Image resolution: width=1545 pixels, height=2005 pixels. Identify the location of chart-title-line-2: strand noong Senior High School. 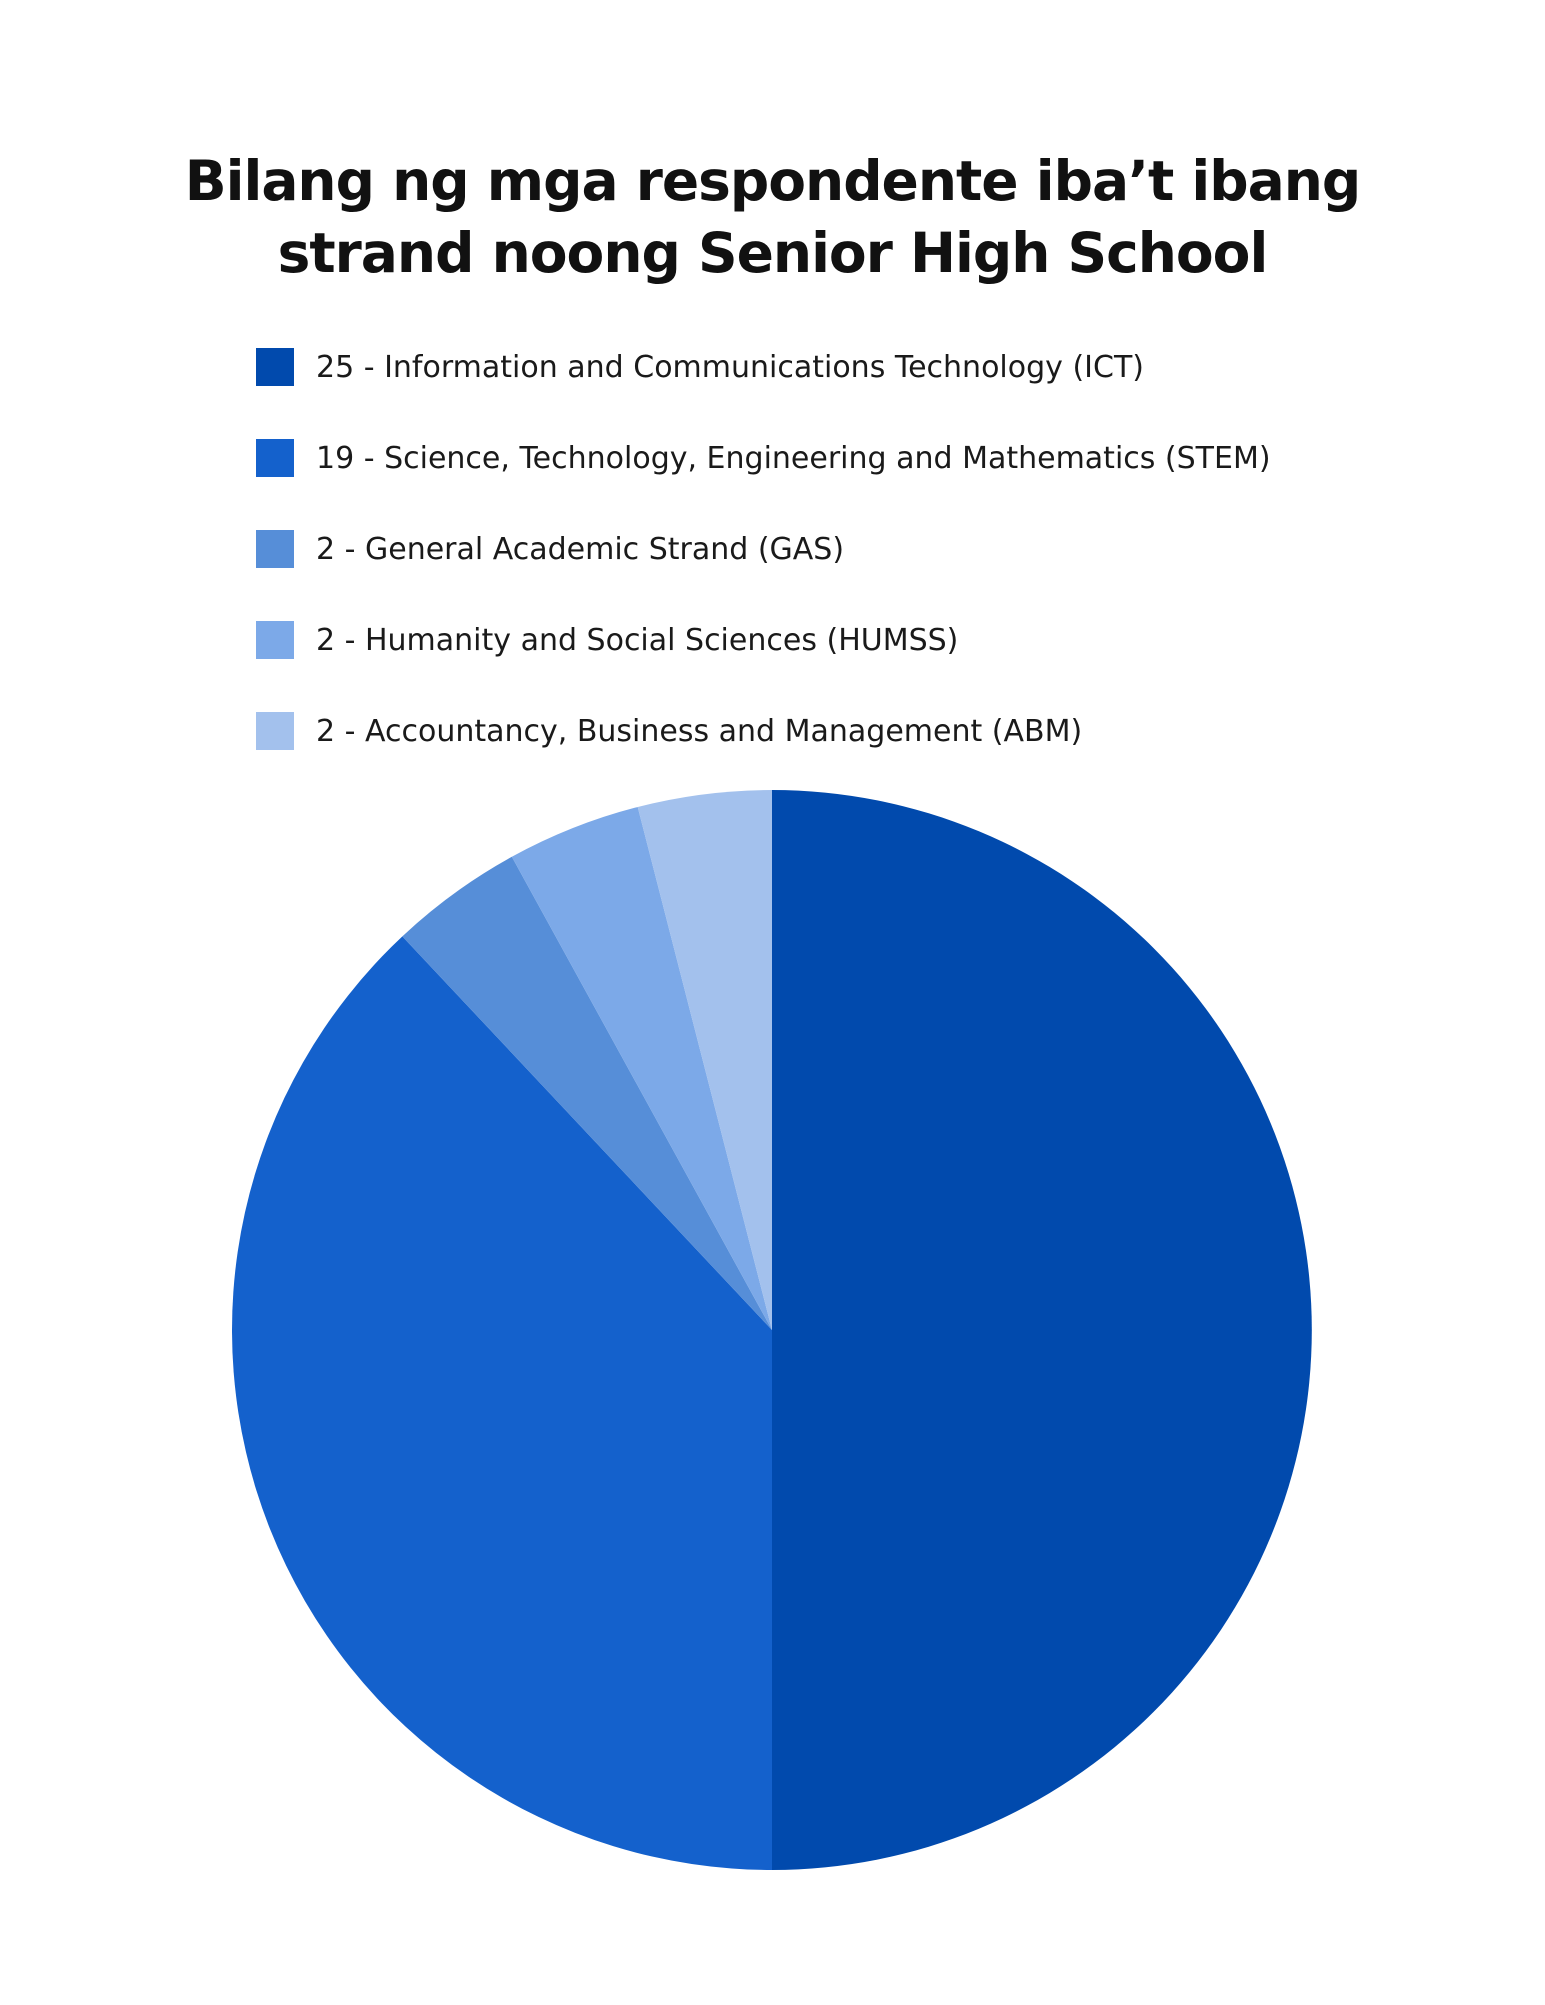
(773, 253).